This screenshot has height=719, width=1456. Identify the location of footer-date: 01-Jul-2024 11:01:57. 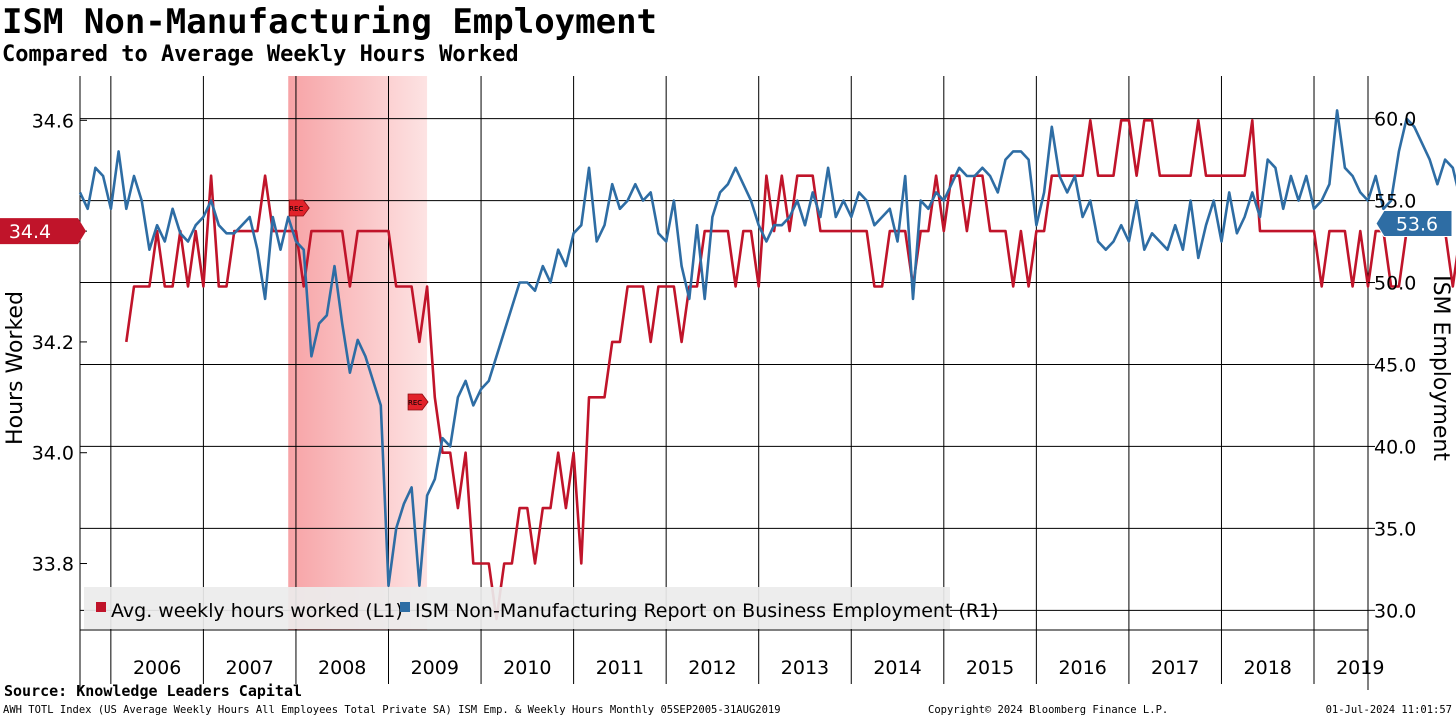
(1388, 710).